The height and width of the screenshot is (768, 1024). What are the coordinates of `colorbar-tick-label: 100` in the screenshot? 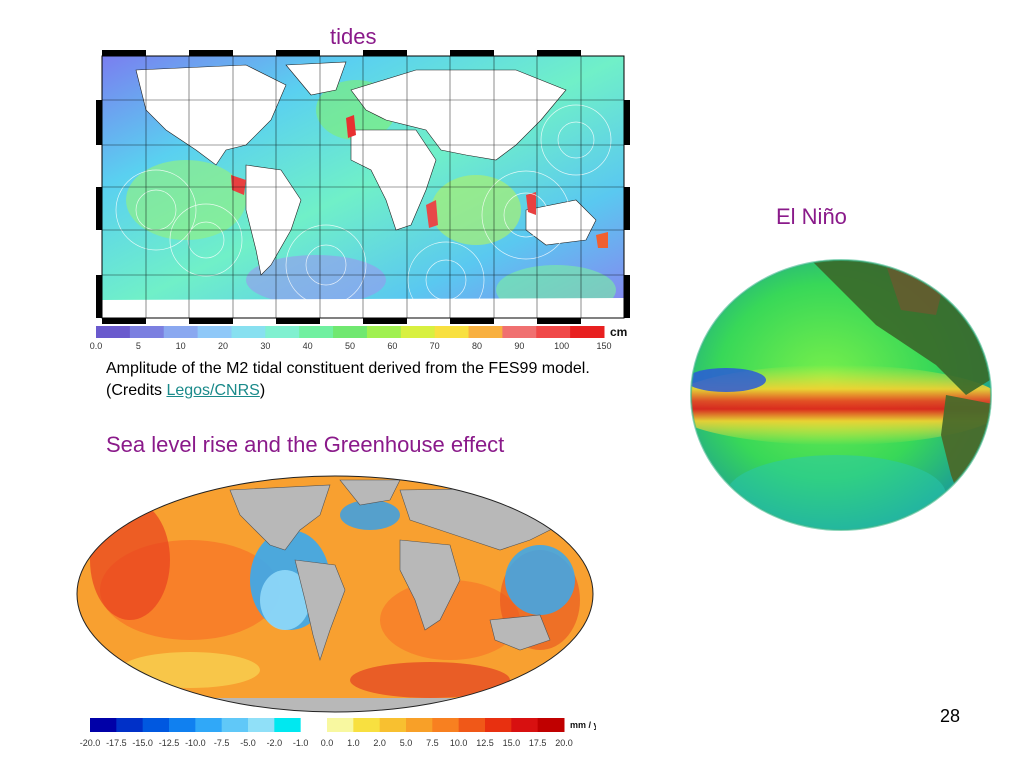 It's located at (561, 346).